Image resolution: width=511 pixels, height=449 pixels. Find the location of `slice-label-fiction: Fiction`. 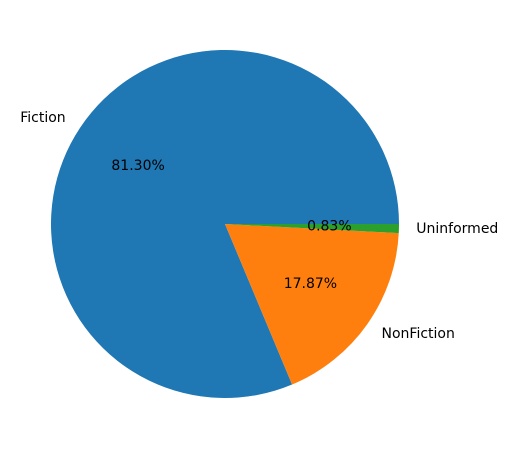

slice-label-fiction: Fiction is located at coordinates (42, 118).